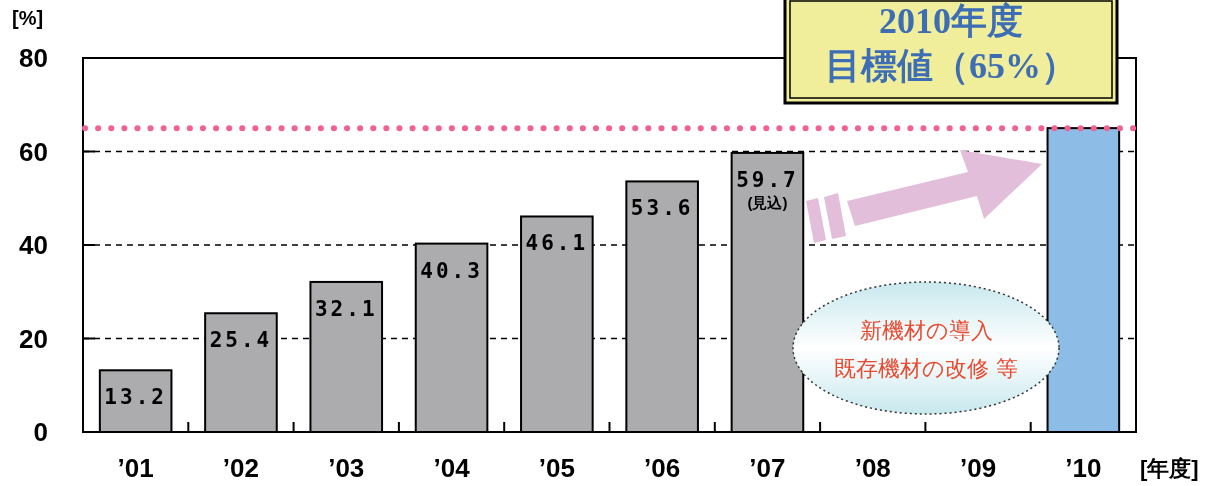 This screenshot has width=1229, height=486. I want to click on y-tick-label: 0, so click(40, 432).